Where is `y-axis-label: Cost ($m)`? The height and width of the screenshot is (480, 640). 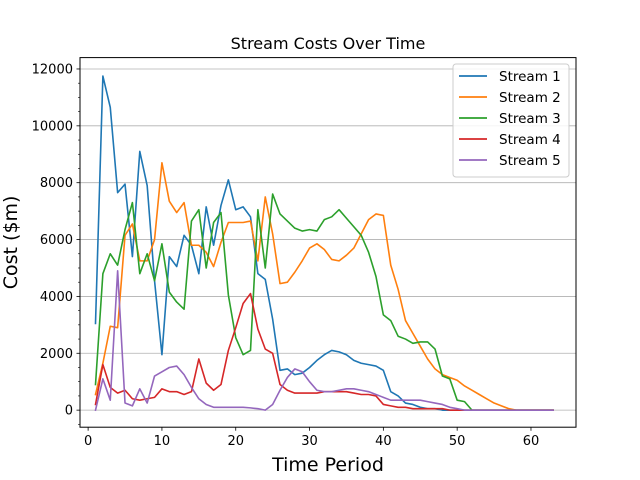
y-axis-label: Cost ($m) is located at coordinates (11, 243).